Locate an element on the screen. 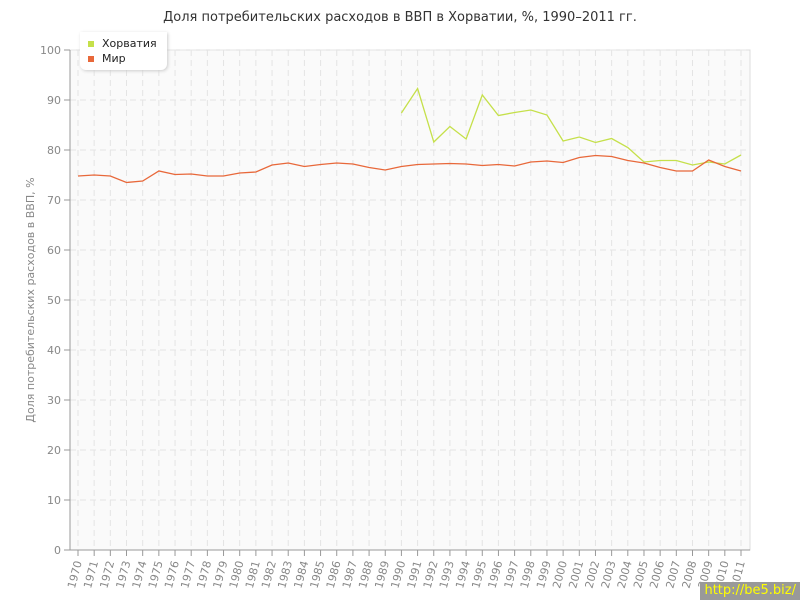  y-tick-label: 80 is located at coordinates (54, 150).